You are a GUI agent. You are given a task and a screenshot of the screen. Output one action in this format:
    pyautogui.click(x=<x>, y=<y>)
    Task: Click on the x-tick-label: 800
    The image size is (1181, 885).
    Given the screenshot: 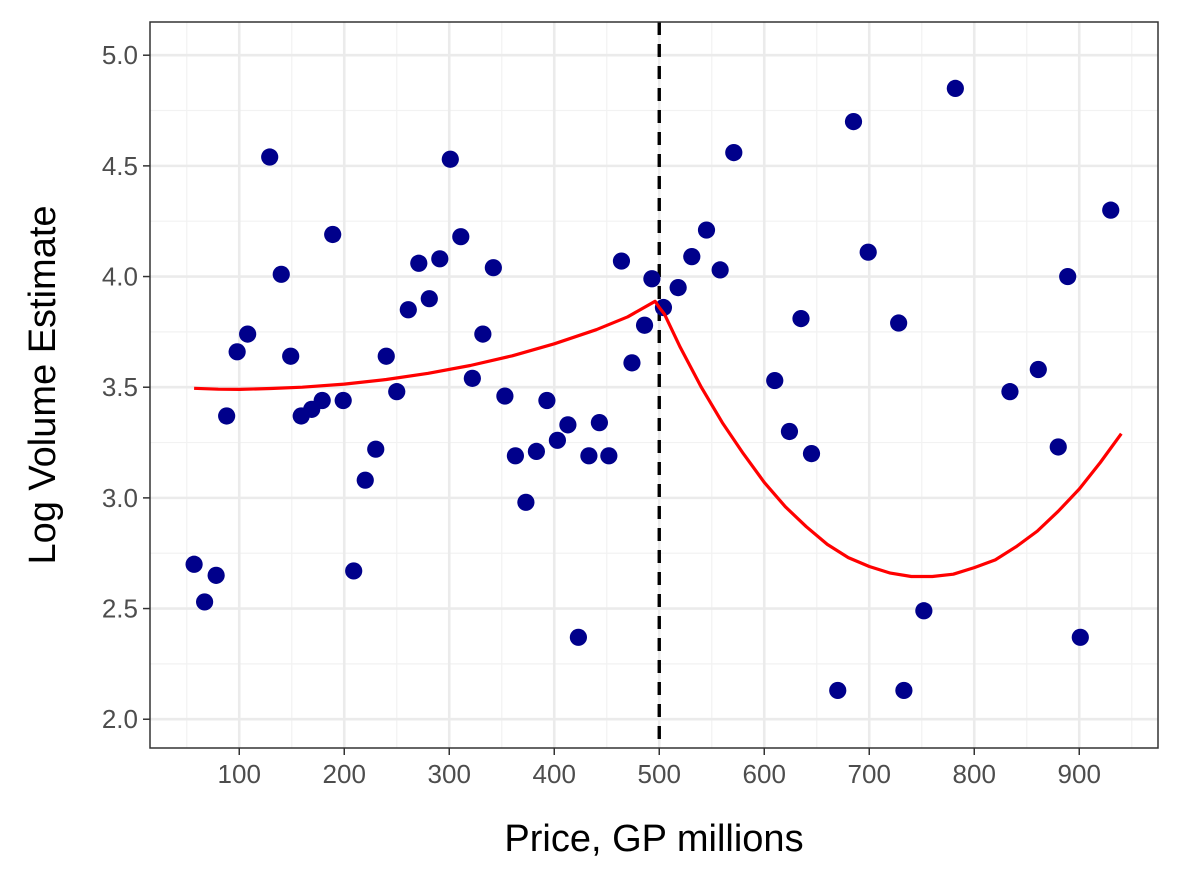 What is the action you would take?
    pyautogui.click(x=974, y=774)
    